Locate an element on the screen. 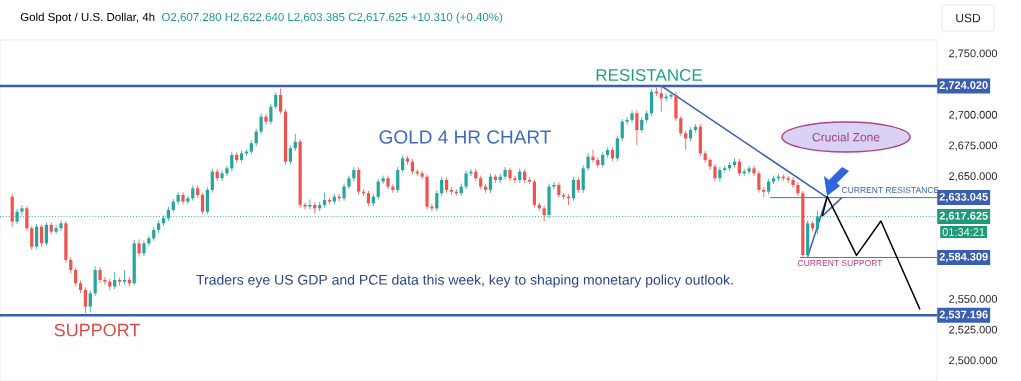  annotation: Crucial Zone is located at coordinates (846, 137).